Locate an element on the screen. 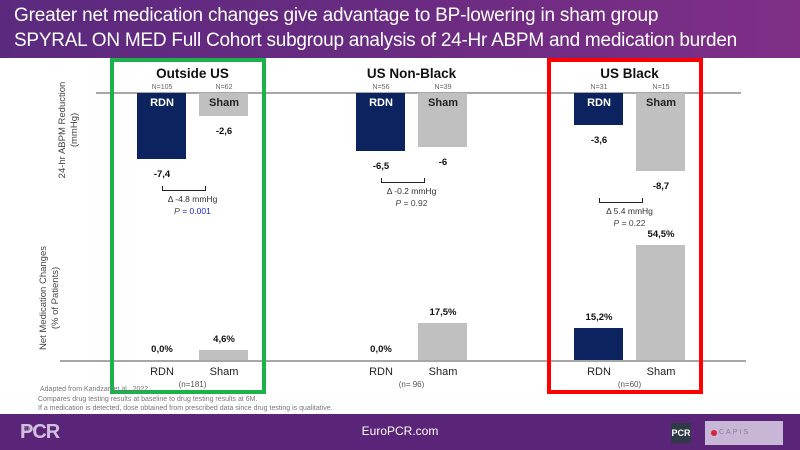 This screenshot has width=800, height=450. med-value-sham: 4,6% is located at coordinates (224, 340).